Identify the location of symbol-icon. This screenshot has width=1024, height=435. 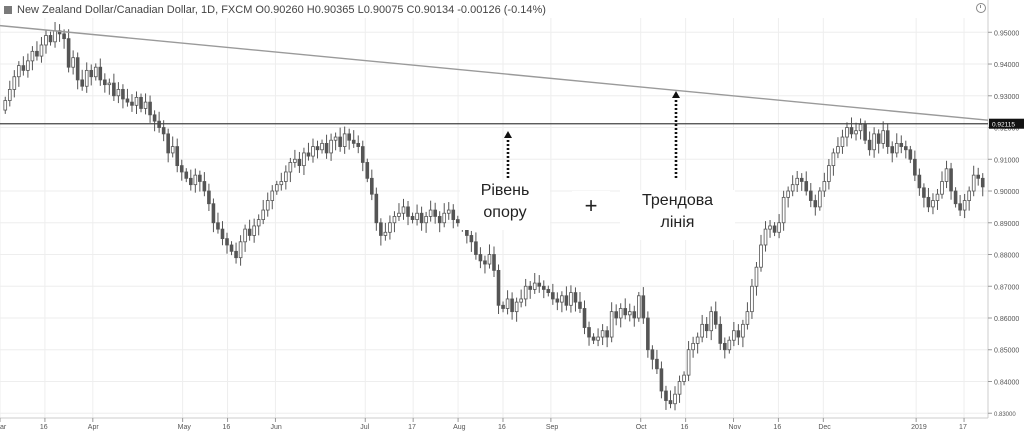
(8, 10).